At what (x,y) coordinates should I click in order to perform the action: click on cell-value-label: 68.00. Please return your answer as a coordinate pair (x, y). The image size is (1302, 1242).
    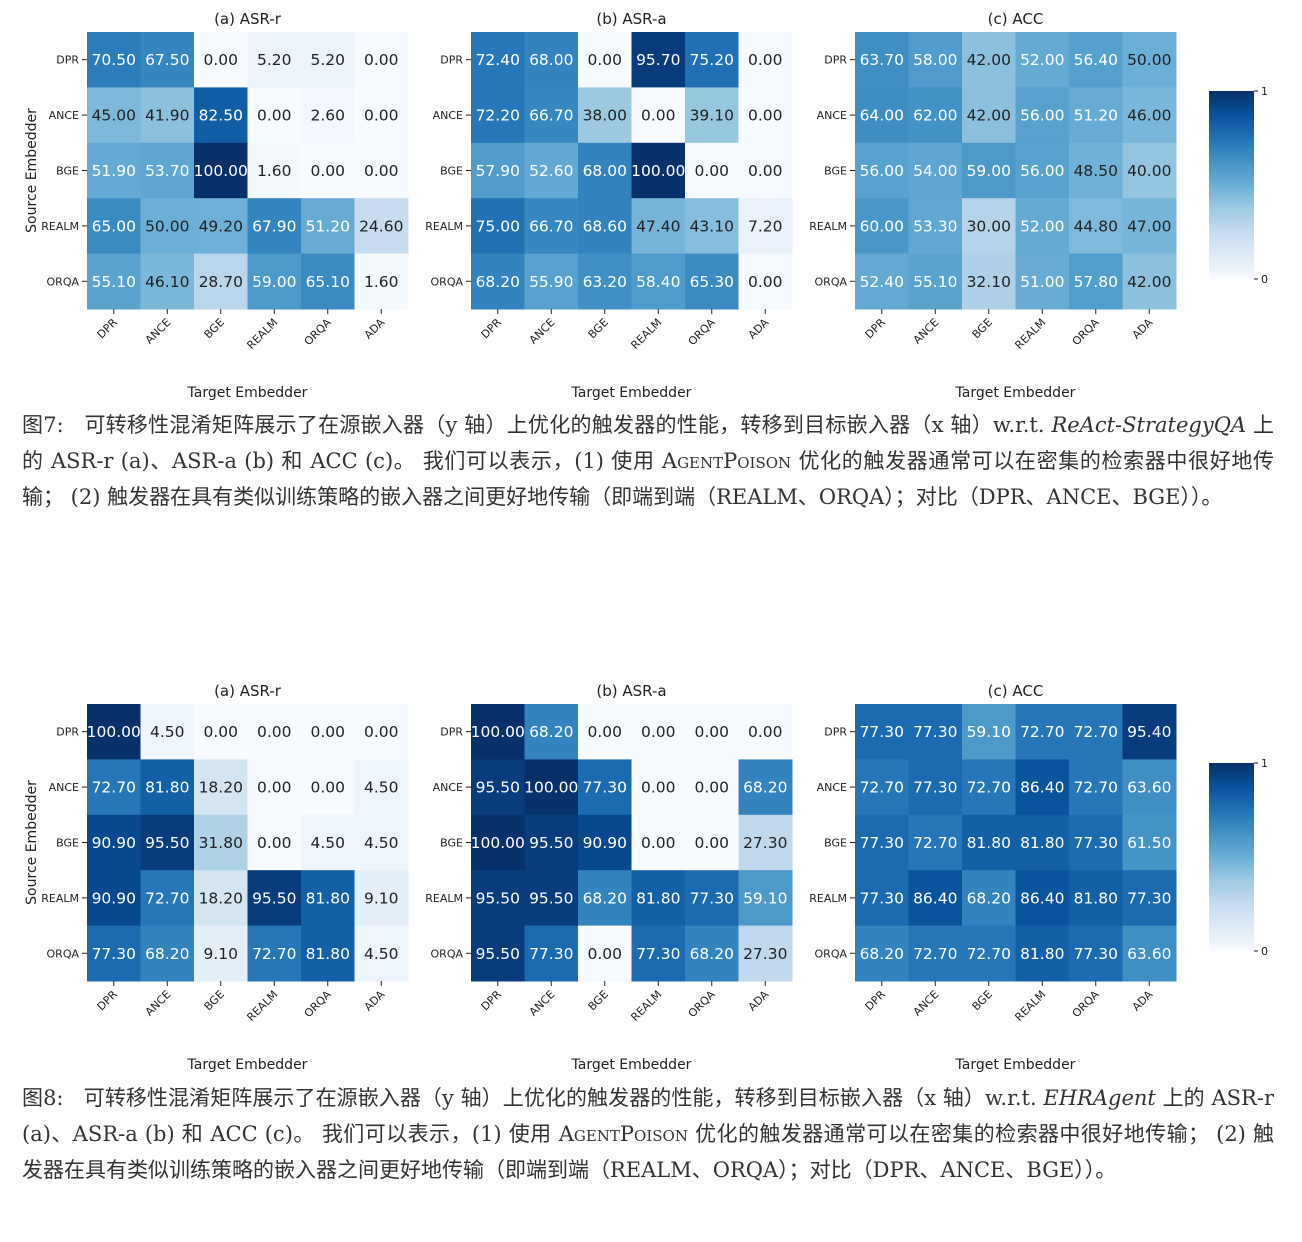
    Looking at the image, I should click on (605, 171).